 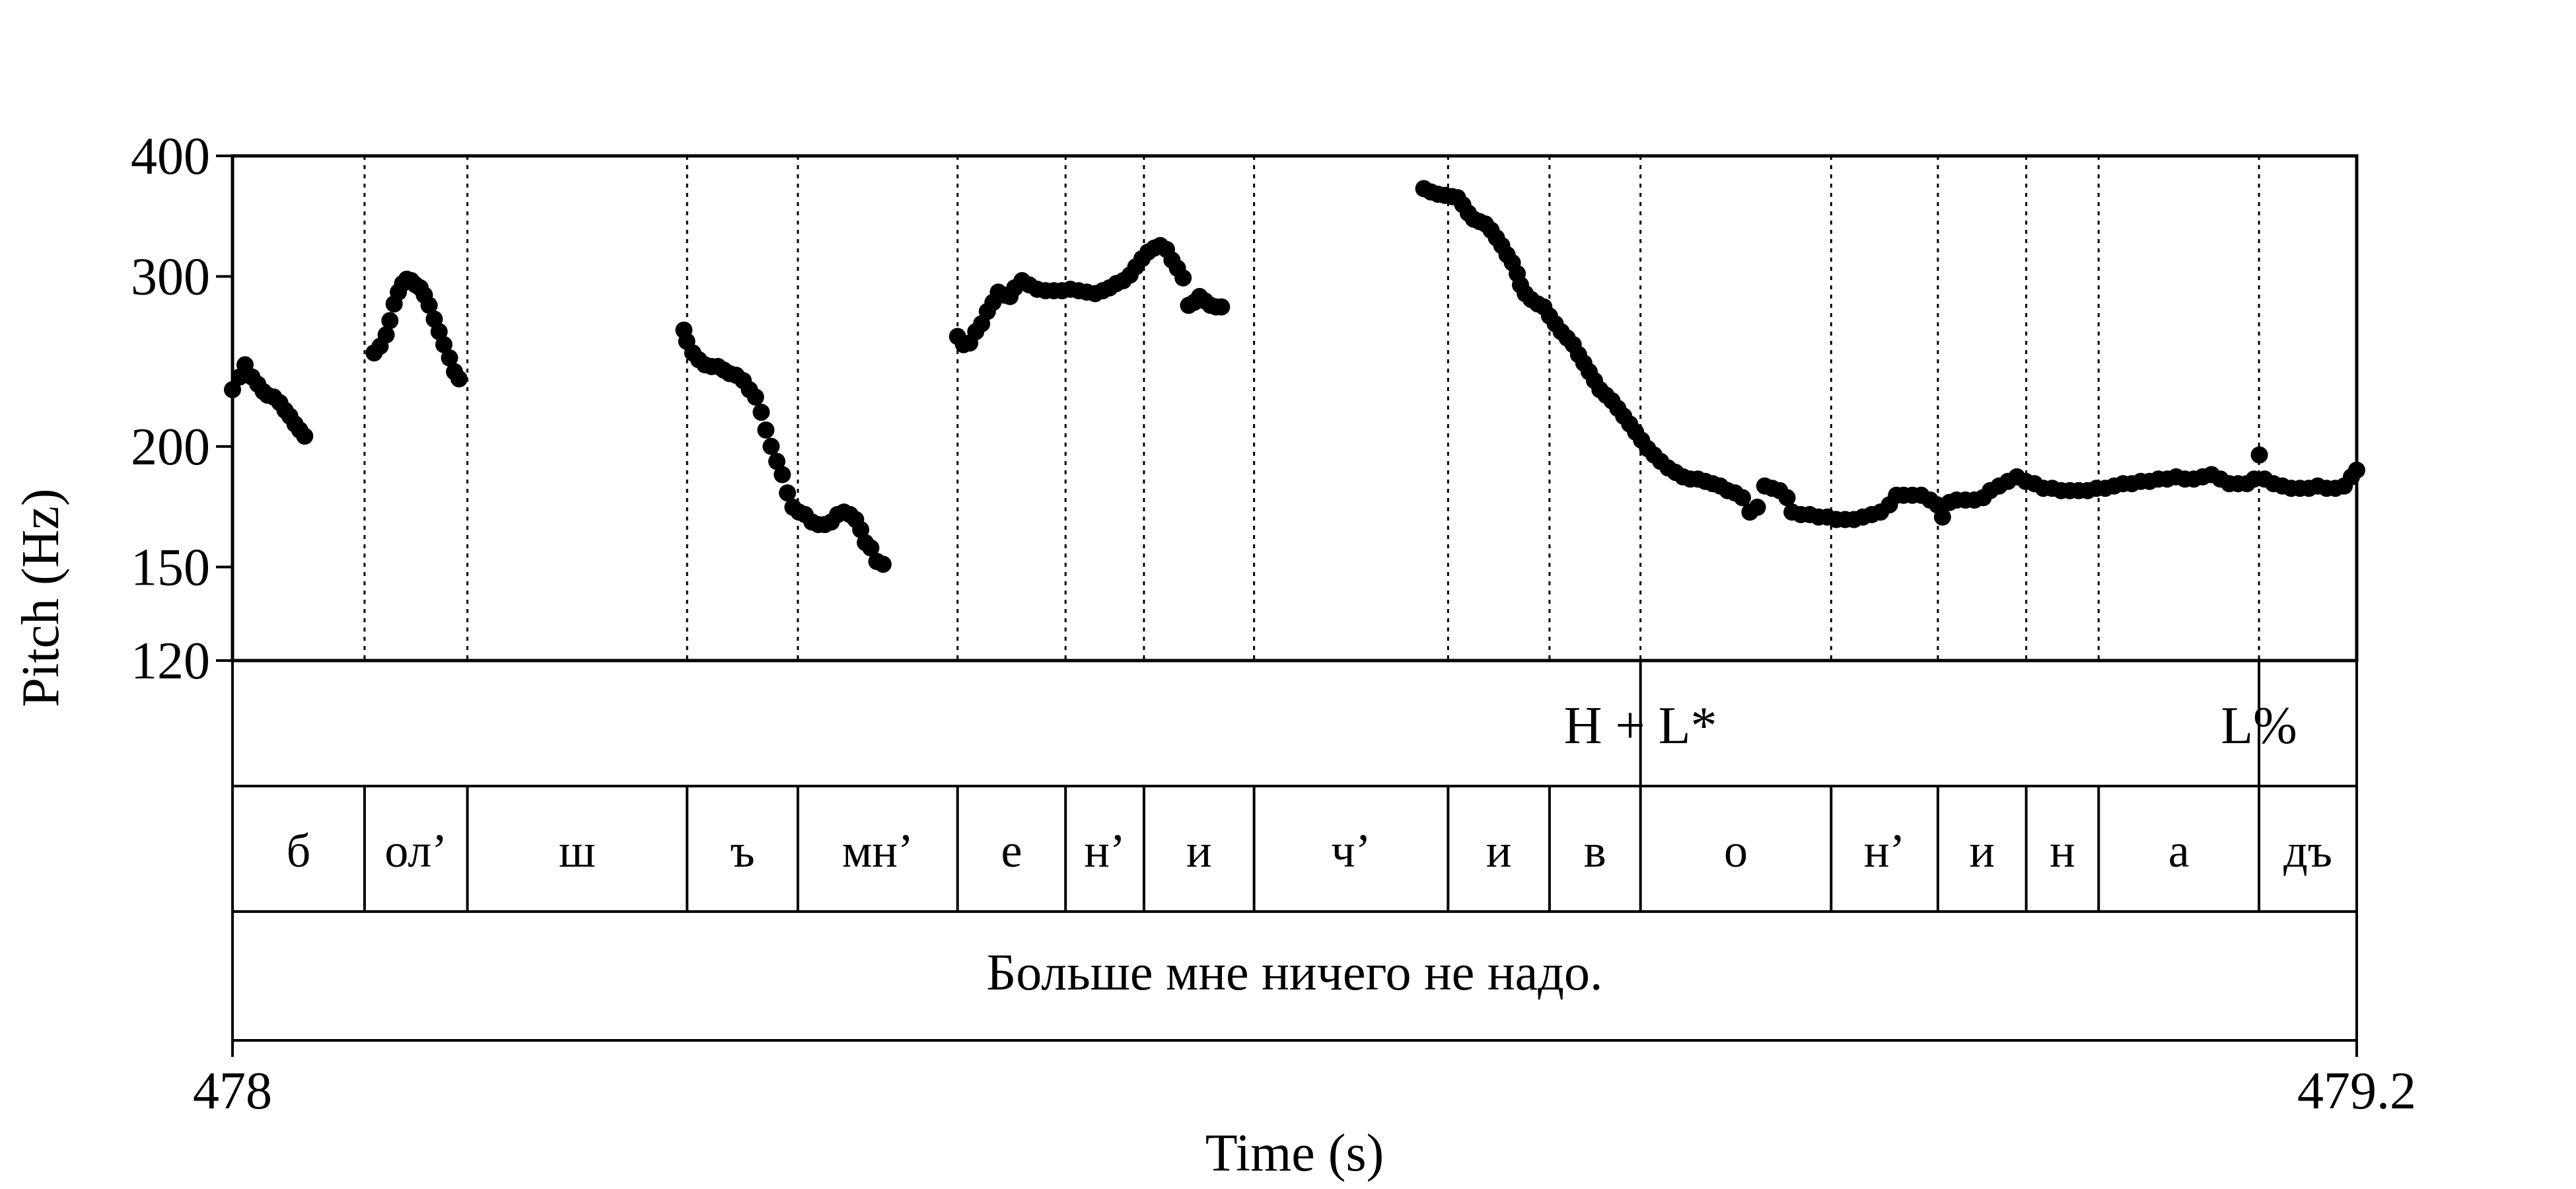 What do you see at coordinates (1595, 850) in the screenshot?
I see `segment-label: в` at bounding box center [1595, 850].